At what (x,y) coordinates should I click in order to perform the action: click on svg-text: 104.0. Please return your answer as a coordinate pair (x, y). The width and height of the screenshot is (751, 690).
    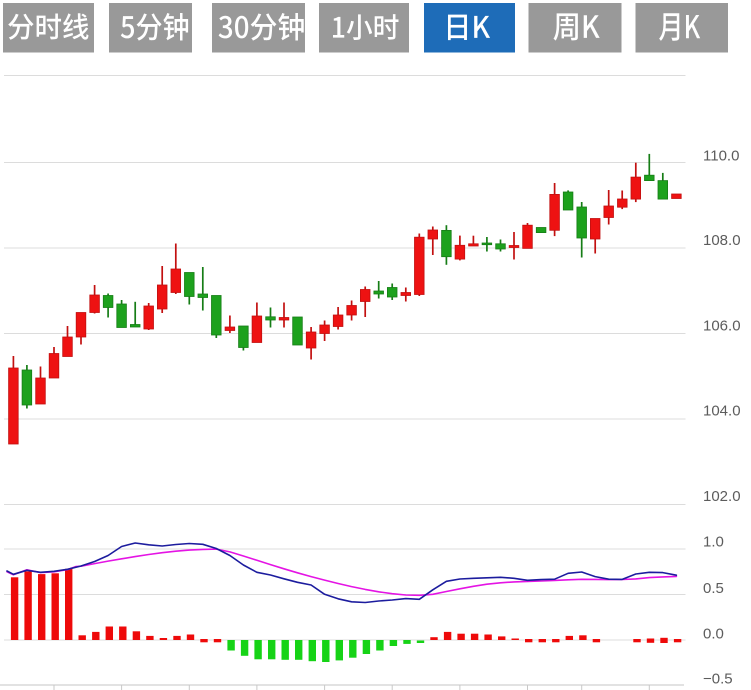
    Looking at the image, I should click on (722, 410).